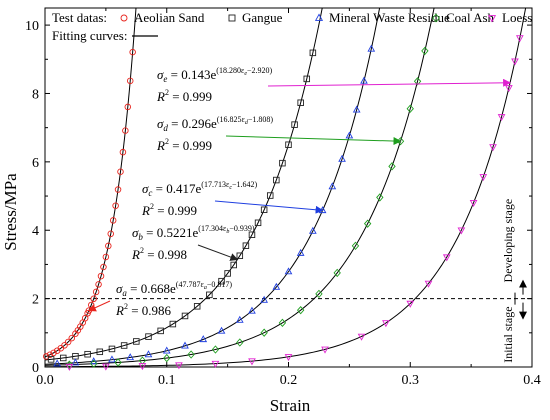 Image resolution: width=550 pixels, height=420 pixels. Describe the element at coordinates (232, 18) in the screenshot. I see `legend-marker-gangue` at that location.